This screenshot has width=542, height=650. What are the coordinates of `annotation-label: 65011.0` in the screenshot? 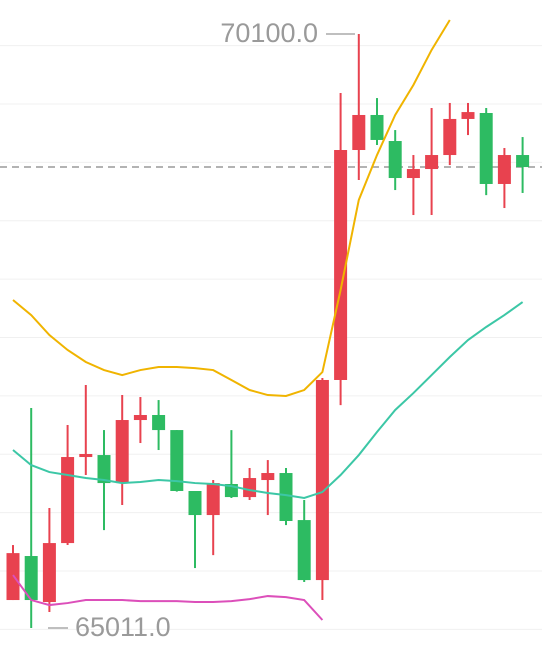 It's located at (123, 627).